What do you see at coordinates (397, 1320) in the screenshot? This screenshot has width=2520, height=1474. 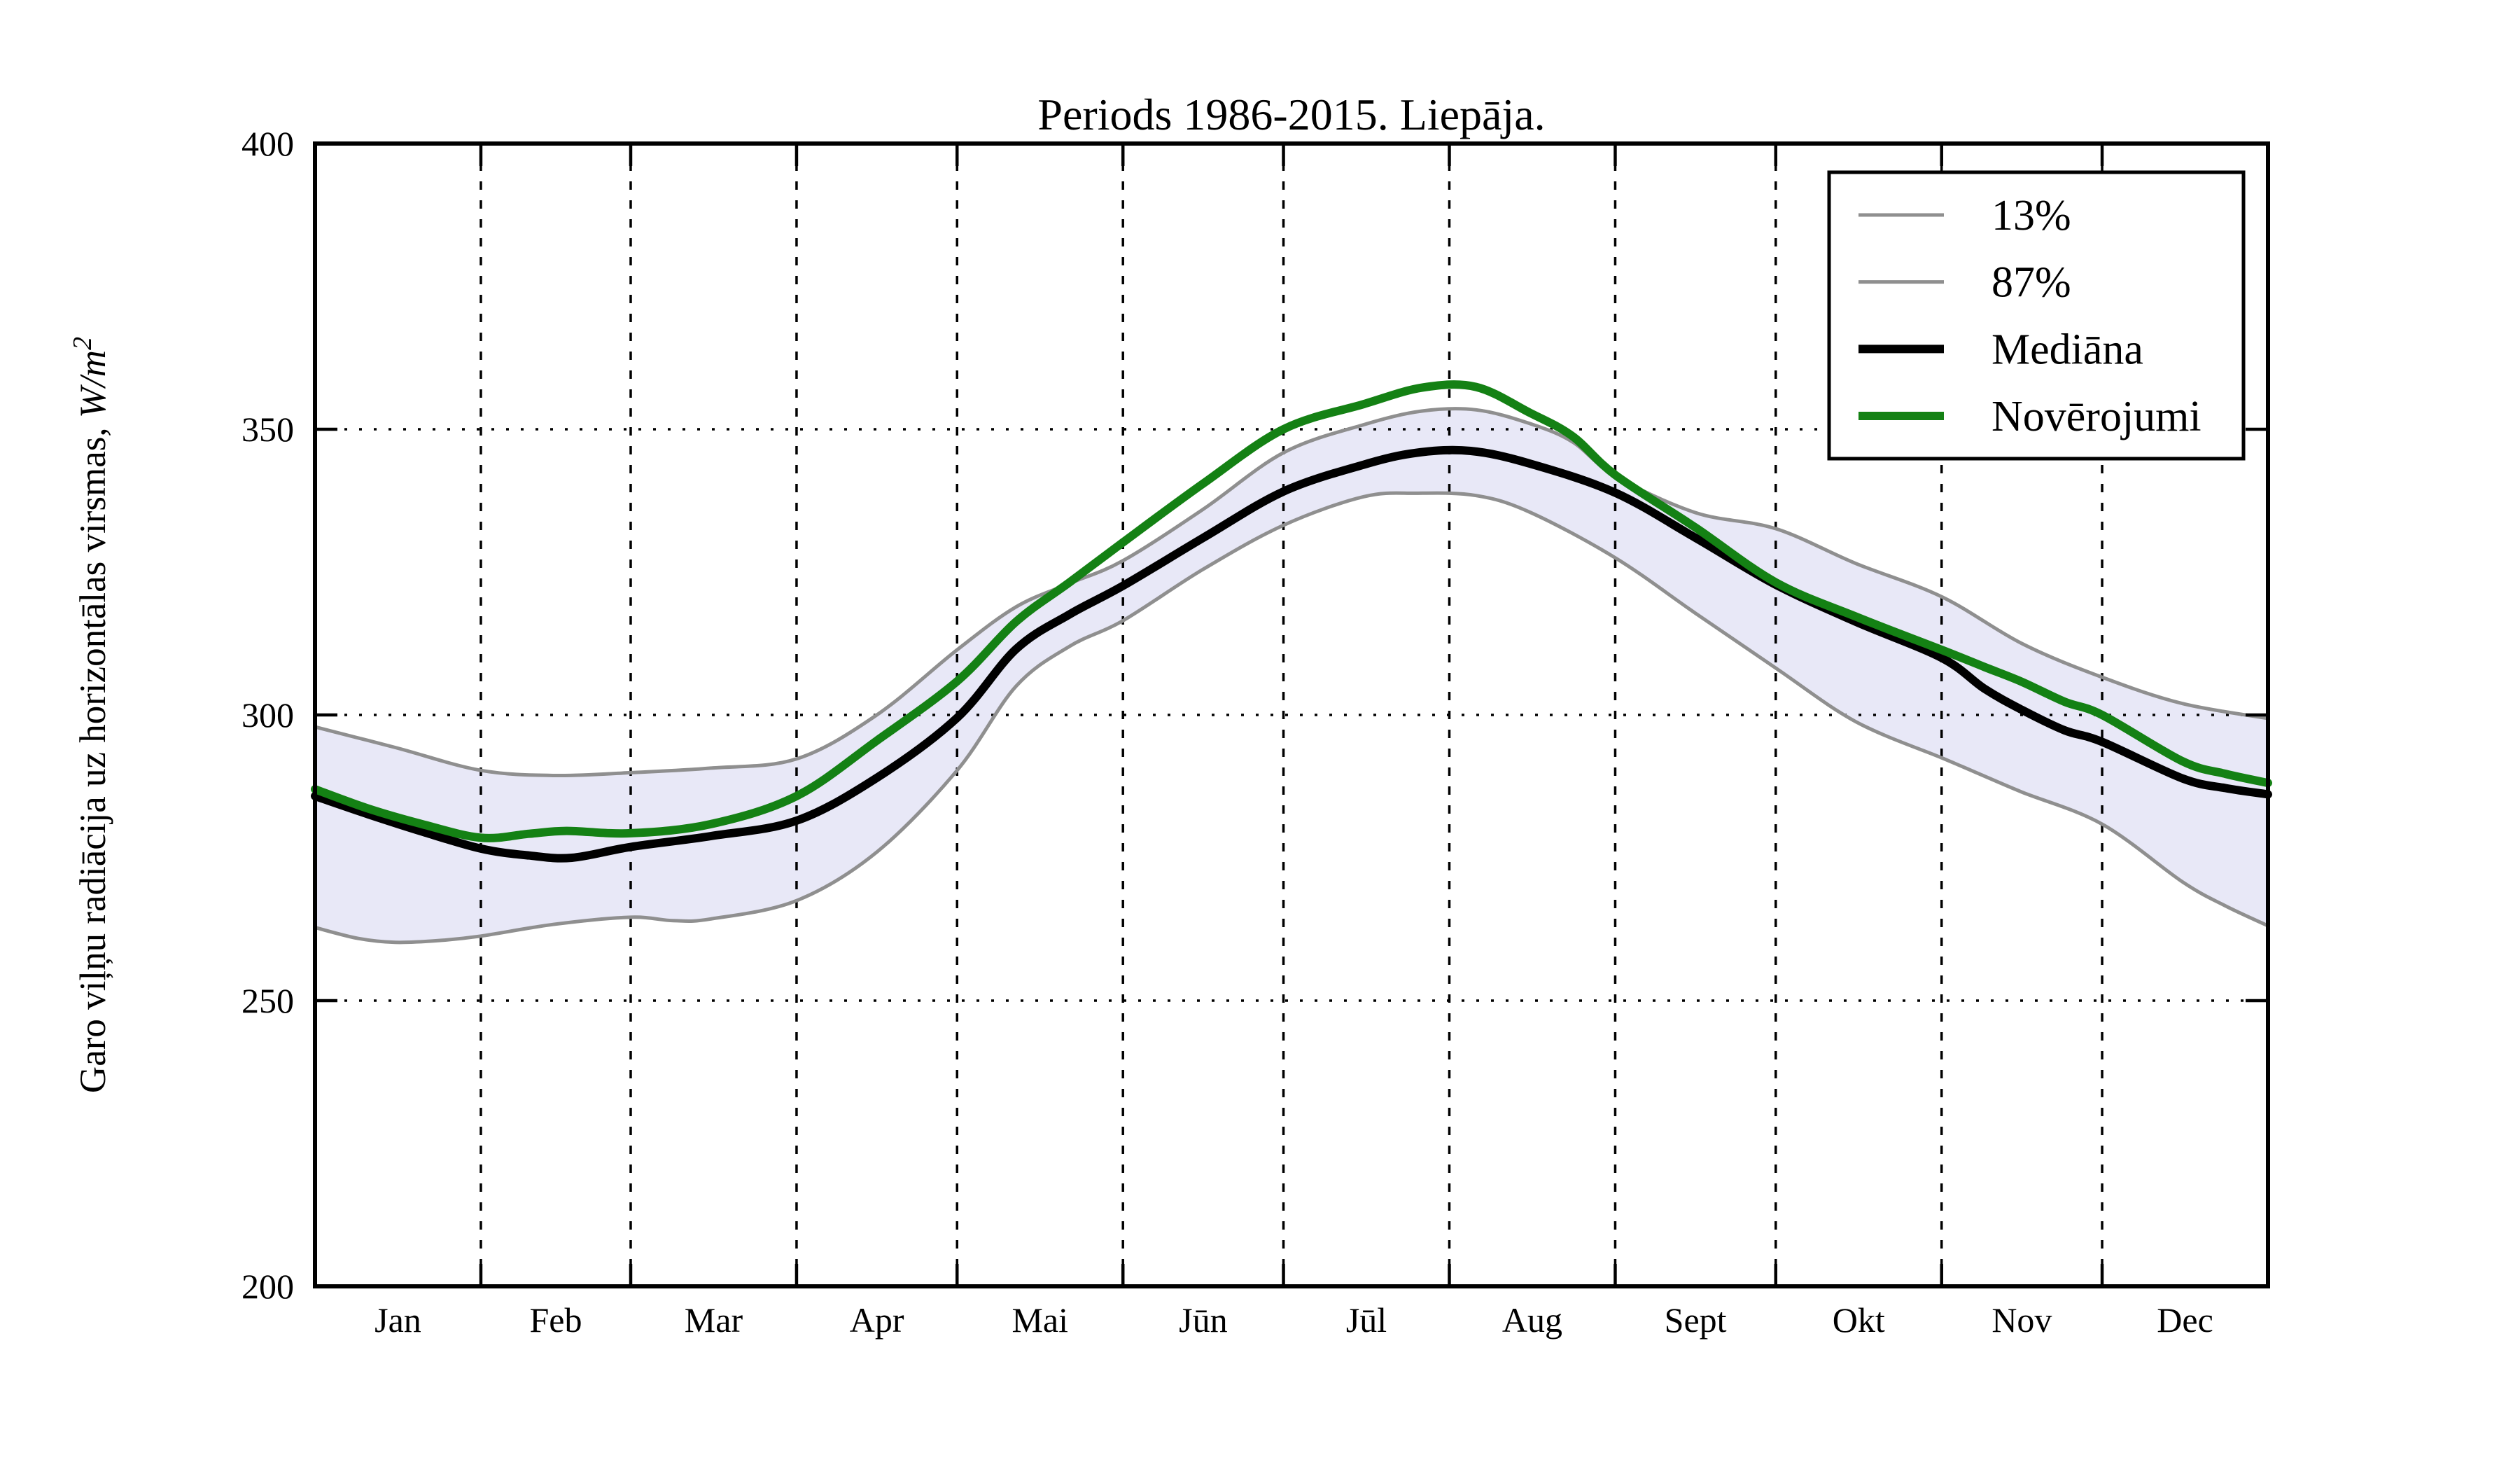 I see `x-tick-label: Jan` at bounding box center [397, 1320].